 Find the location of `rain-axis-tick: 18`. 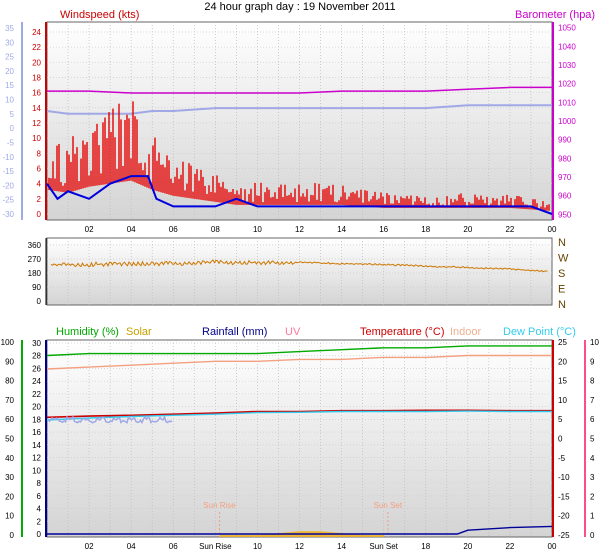

rain-axis-tick: 18 is located at coordinates (36, 419).